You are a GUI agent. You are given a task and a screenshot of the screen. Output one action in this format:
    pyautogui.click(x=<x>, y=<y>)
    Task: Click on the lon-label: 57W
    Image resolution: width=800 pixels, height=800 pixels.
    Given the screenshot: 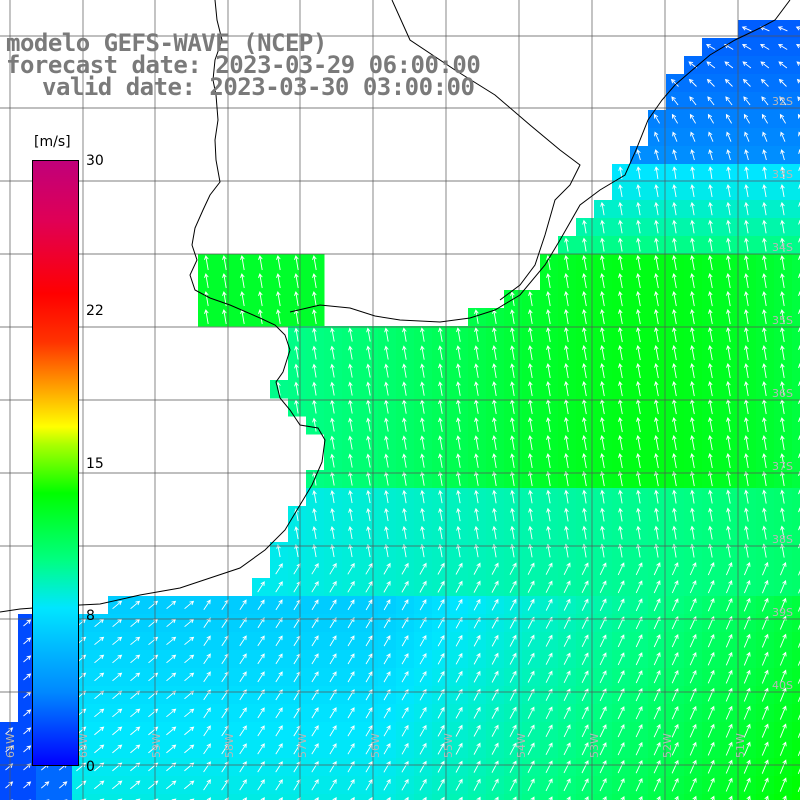 What is the action you would take?
    pyautogui.click(x=302, y=745)
    